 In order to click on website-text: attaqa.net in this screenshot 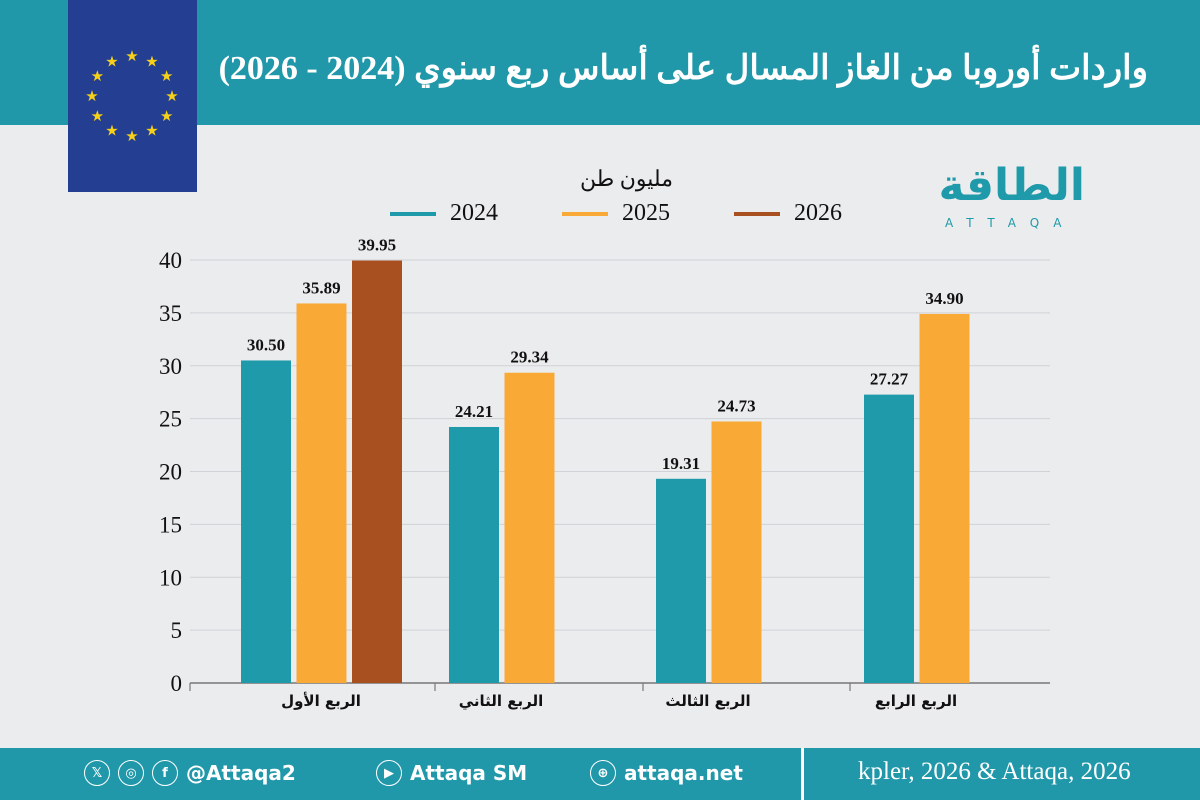, I will do `click(683, 773)`.